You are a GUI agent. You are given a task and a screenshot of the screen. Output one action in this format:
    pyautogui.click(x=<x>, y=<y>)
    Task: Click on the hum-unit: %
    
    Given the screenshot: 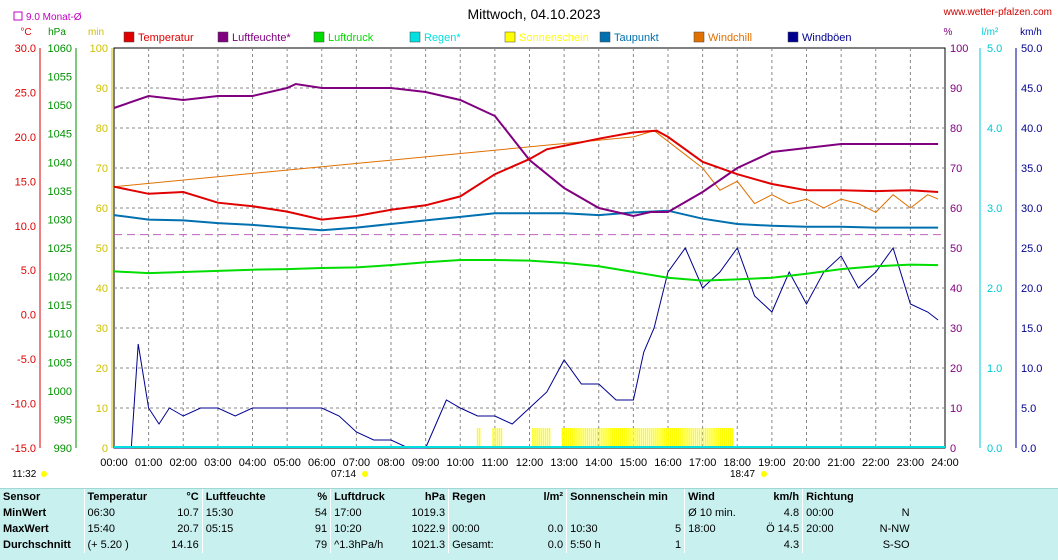 What is the action you would take?
    pyautogui.click(x=948, y=32)
    